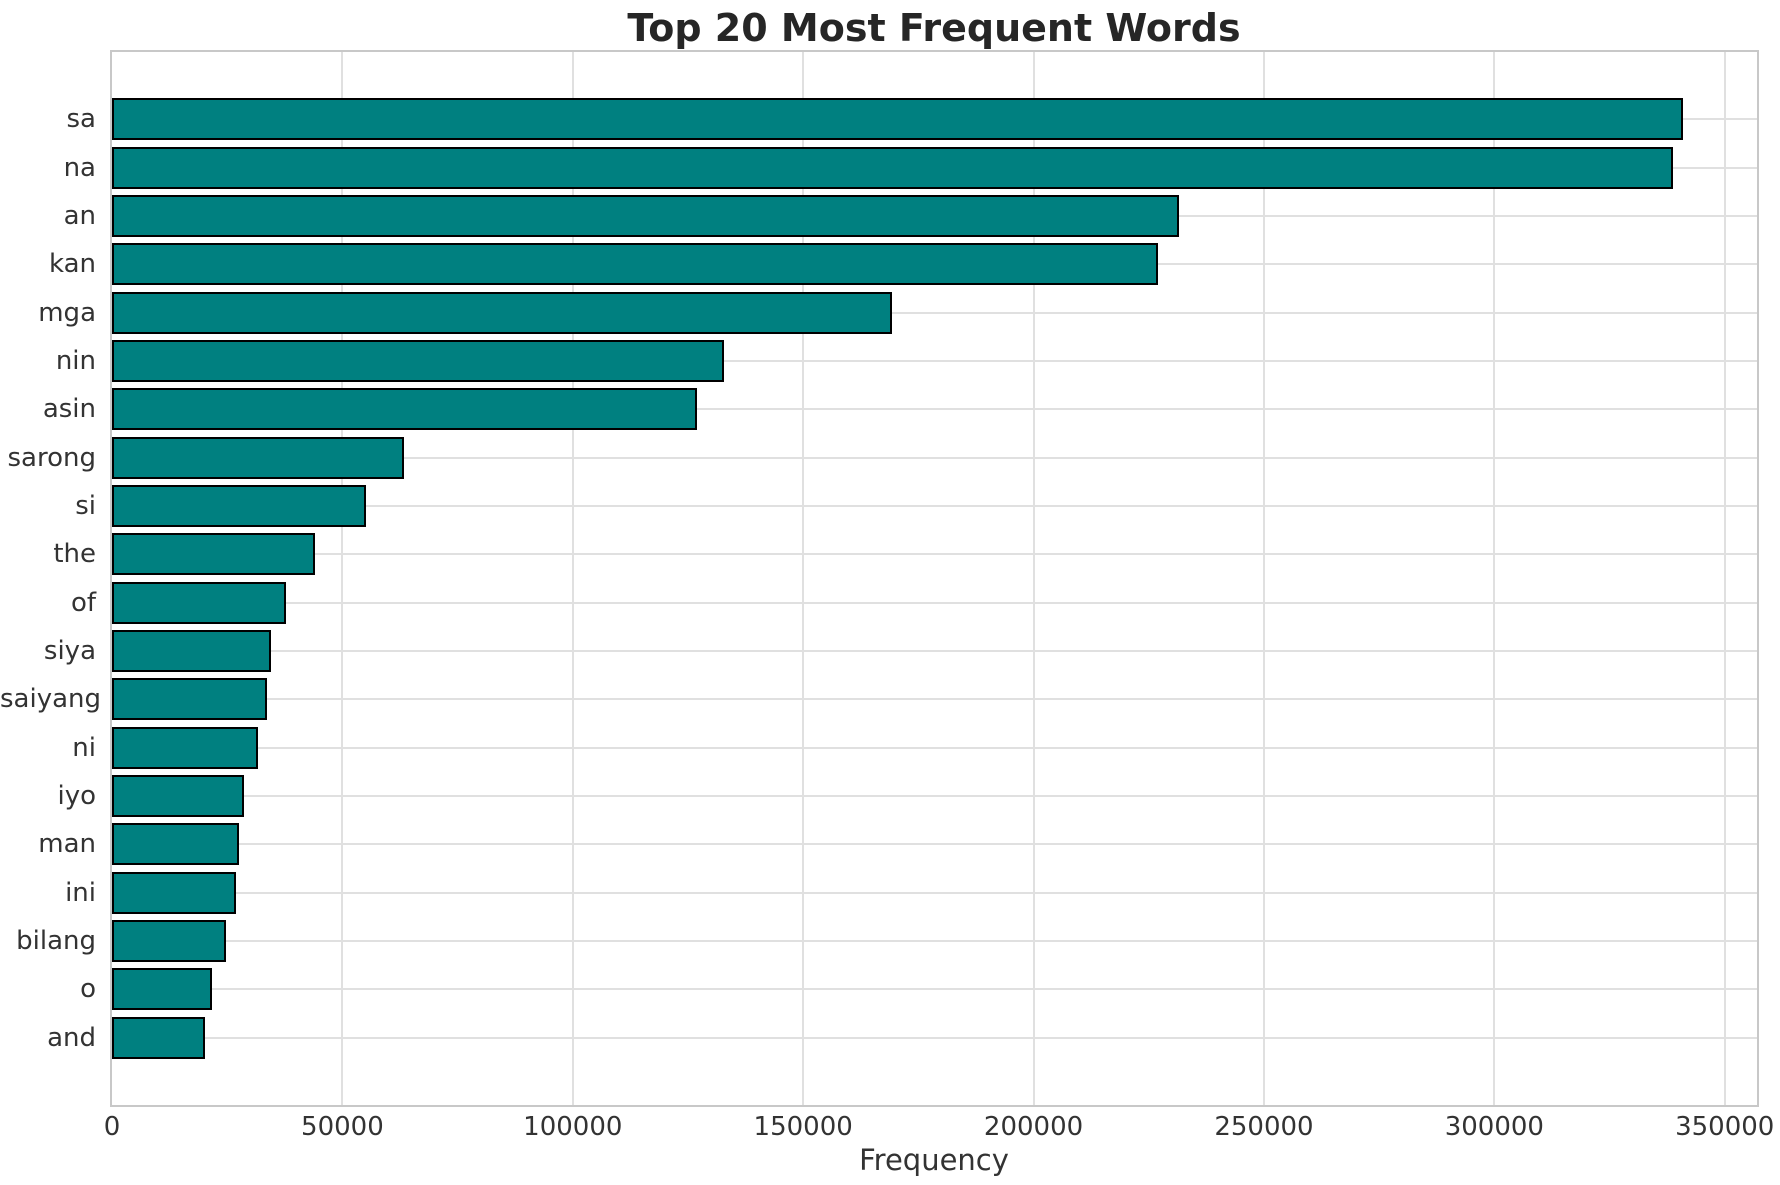  What do you see at coordinates (934, 1160) in the screenshot?
I see `x-axis-title: Frequency` at bounding box center [934, 1160].